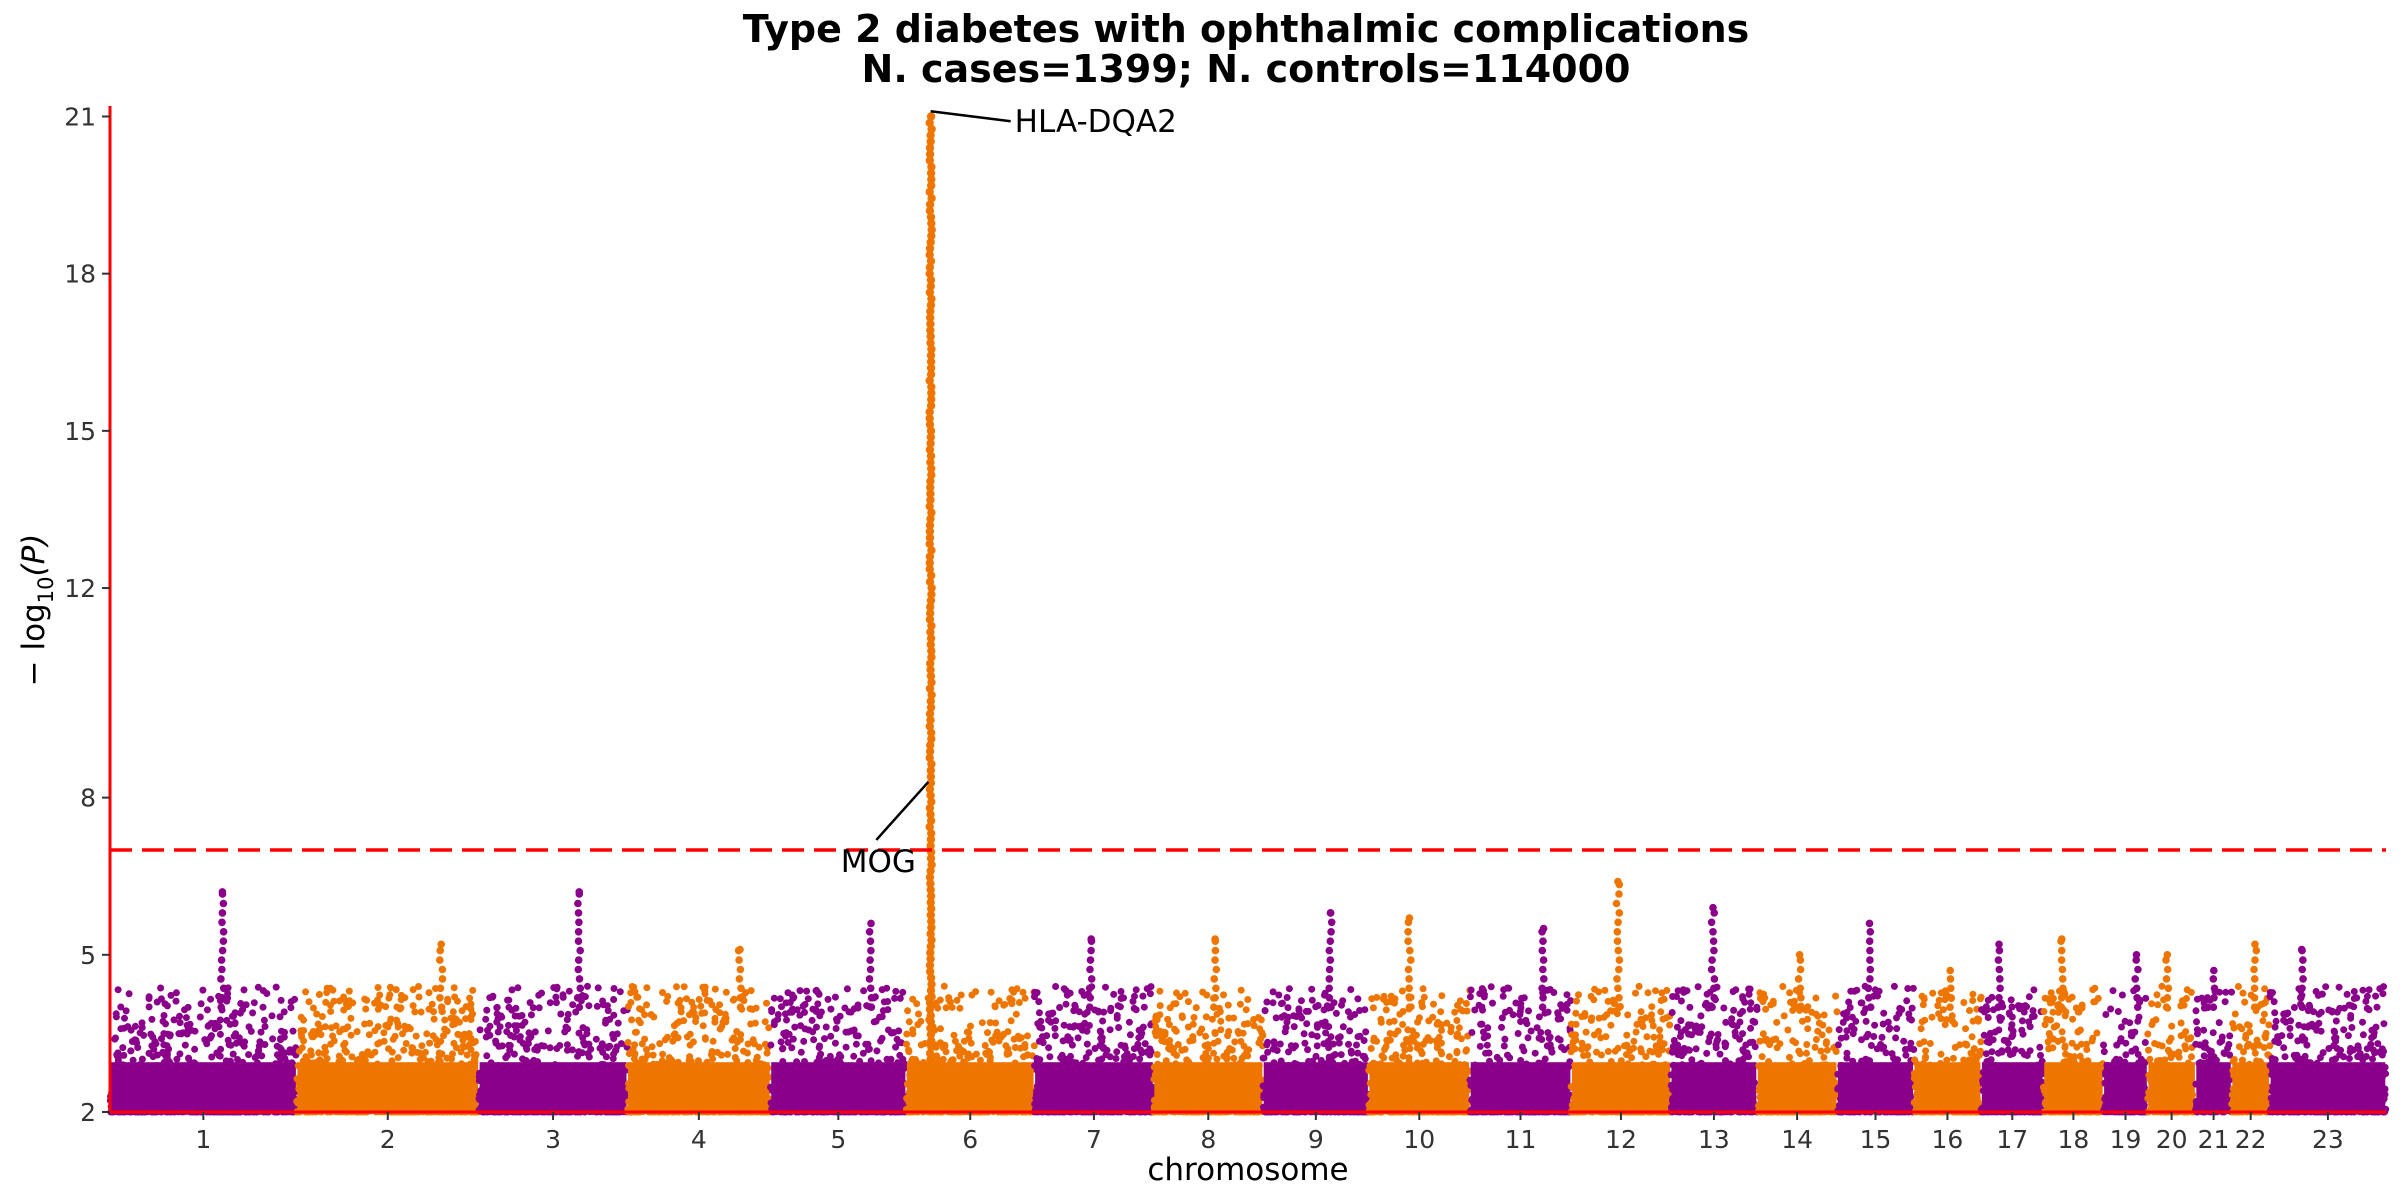 The width and height of the screenshot is (2400, 1200). Describe the element at coordinates (388, 1139) in the screenshot. I see `x-tick-label: 2` at that location.